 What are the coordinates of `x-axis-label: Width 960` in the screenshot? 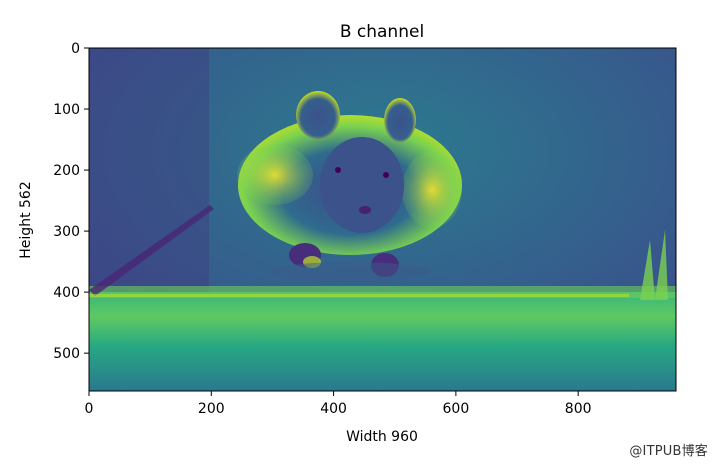 It's located at (382, 437).